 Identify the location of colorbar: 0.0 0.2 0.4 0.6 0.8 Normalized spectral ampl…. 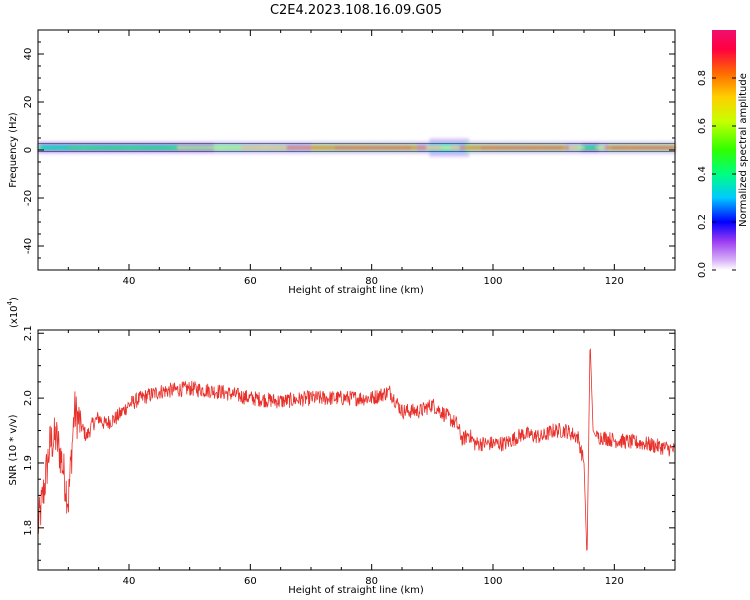
(723, 154).